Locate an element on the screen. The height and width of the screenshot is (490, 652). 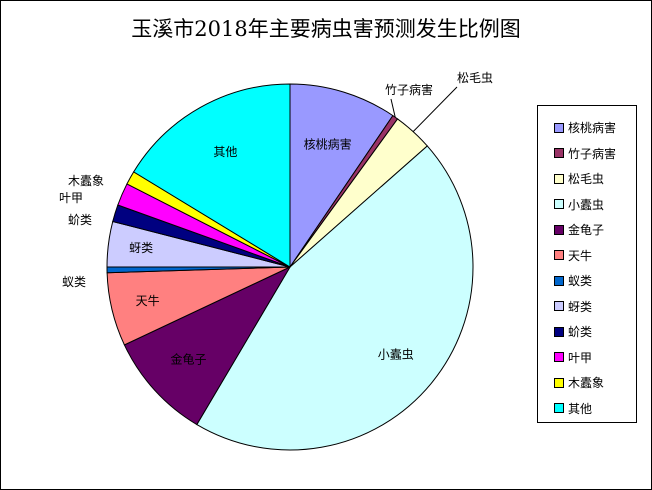
legend-label-6: 天牛 is located at coordinates (580, 255).